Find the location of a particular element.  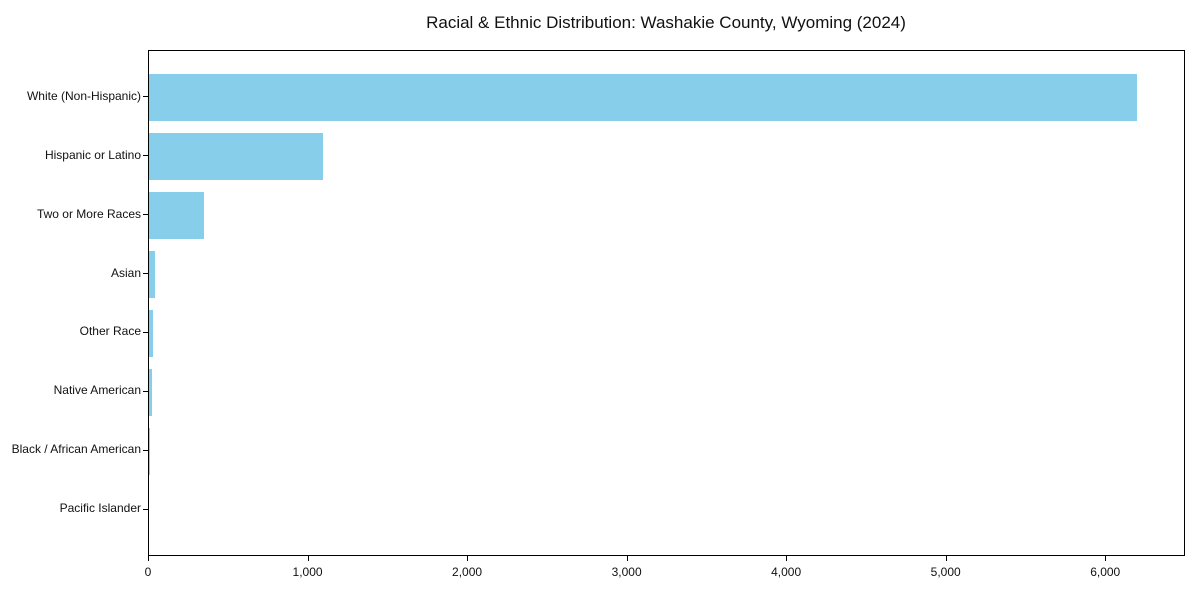

x-tick-label: 2,000 is located at coordinates (467, 572).